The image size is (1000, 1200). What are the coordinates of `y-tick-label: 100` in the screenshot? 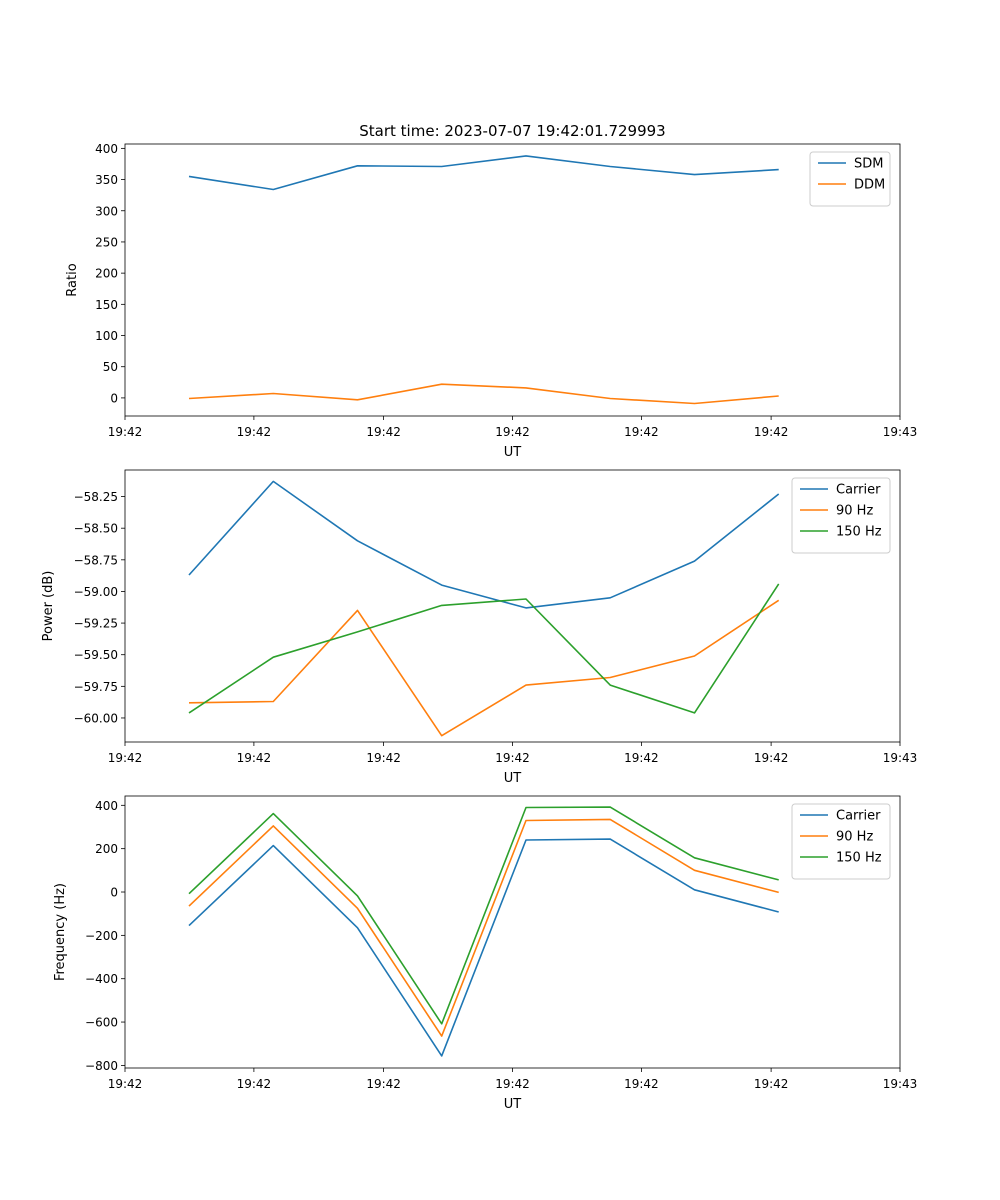 It's located at (106, 336).